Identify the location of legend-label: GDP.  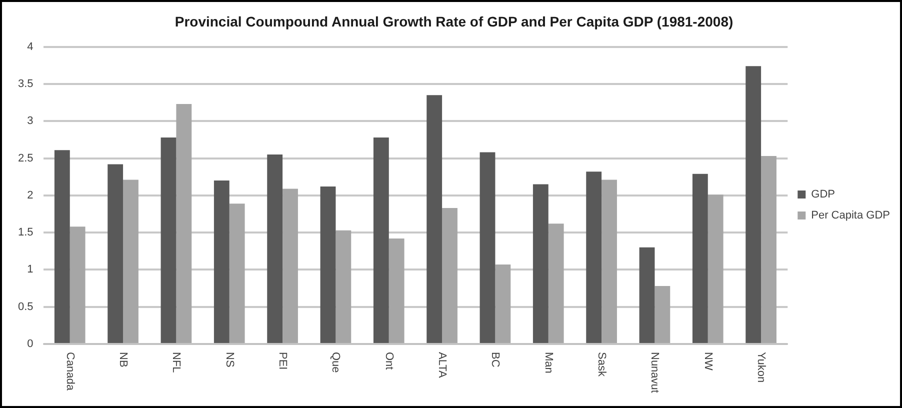
(823, 194).